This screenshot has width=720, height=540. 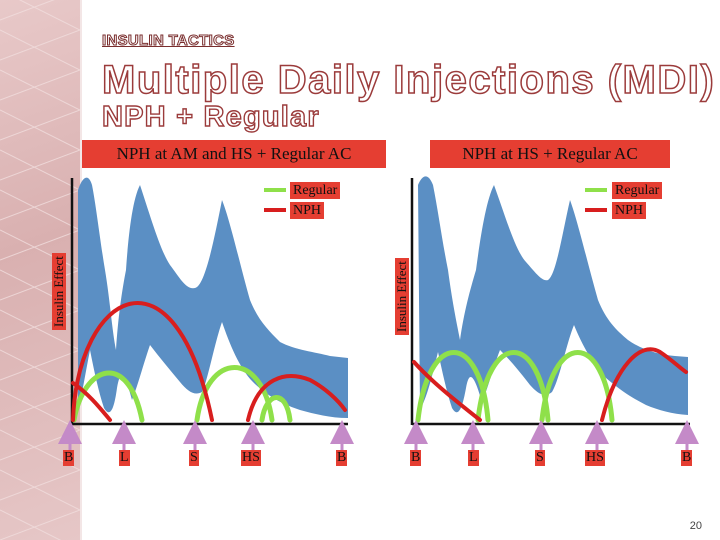 What do you see at coordinates (695, 526) in the screenshot?
I see `page-number: 20` at bounding box center [695, 526].